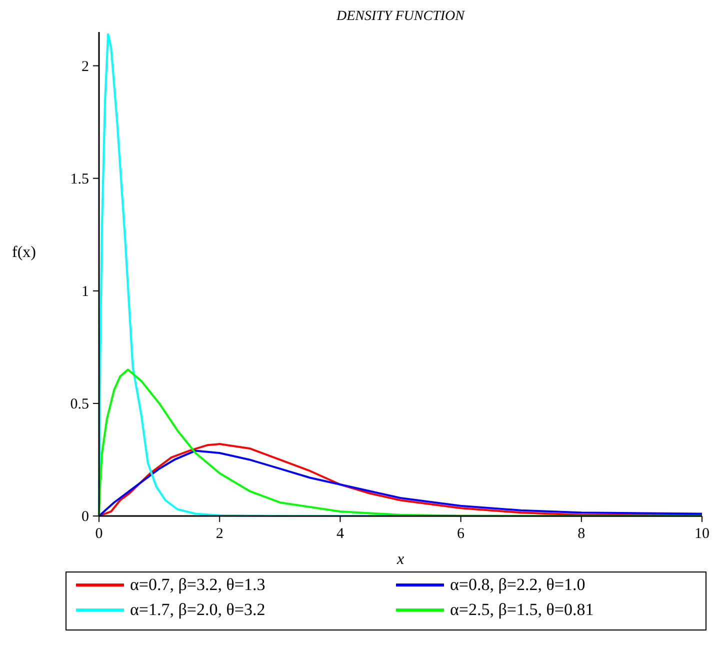  What do you see at coordinates (400, 559) in the screenshot?
I see `x-axis-title: x` at bounding box center [400, 559].